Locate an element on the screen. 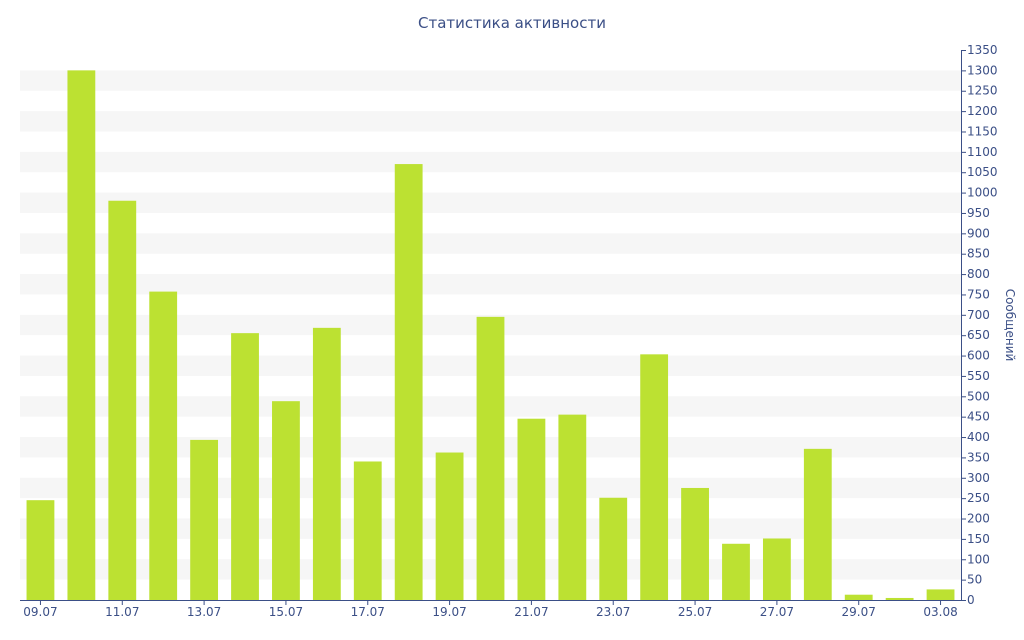  y-tick-label: 900 is located at coordinates (978, 233).